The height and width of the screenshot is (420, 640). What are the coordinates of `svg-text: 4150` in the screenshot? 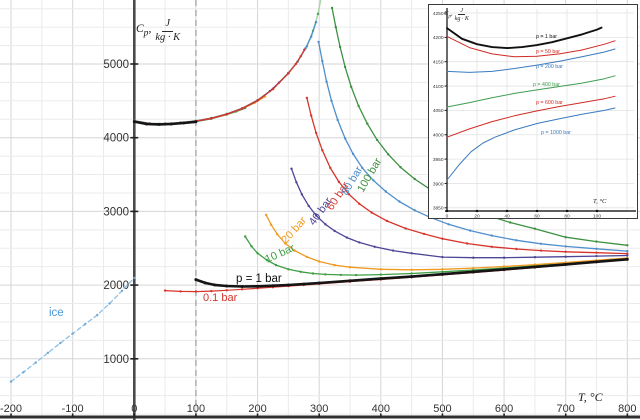 It's located at (438, 63).